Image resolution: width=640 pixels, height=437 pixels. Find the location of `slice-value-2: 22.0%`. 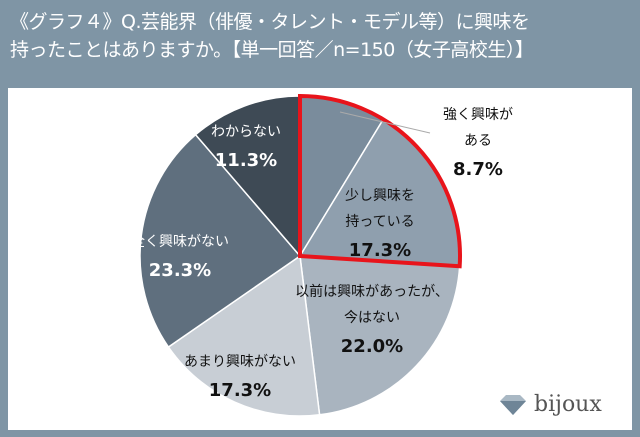

slice-value-2: 22.0% is located at coordinates (372, 346).